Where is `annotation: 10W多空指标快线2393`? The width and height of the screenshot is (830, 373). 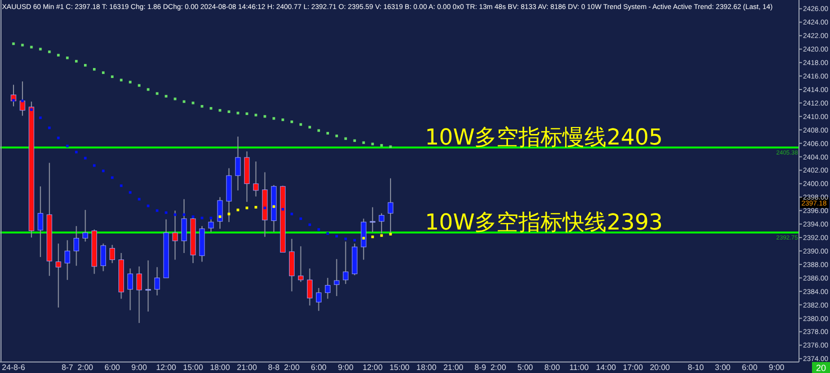 annotation: 10W多空指标快线2393 is located at coordinates (544, 223).